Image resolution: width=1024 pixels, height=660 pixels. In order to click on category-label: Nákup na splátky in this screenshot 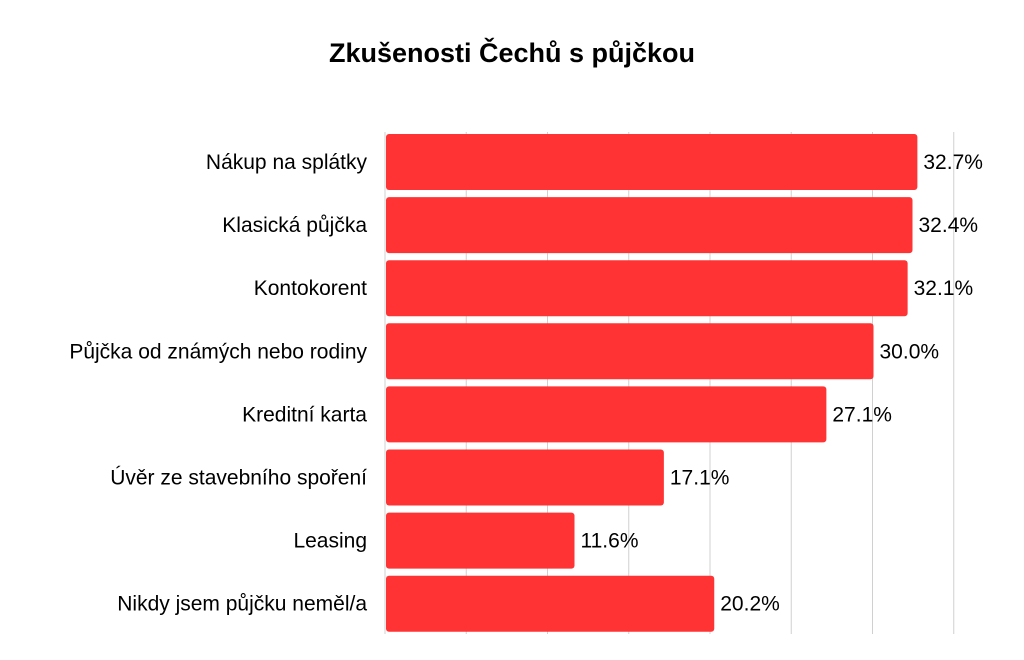, I will do `click(287, 162)`.